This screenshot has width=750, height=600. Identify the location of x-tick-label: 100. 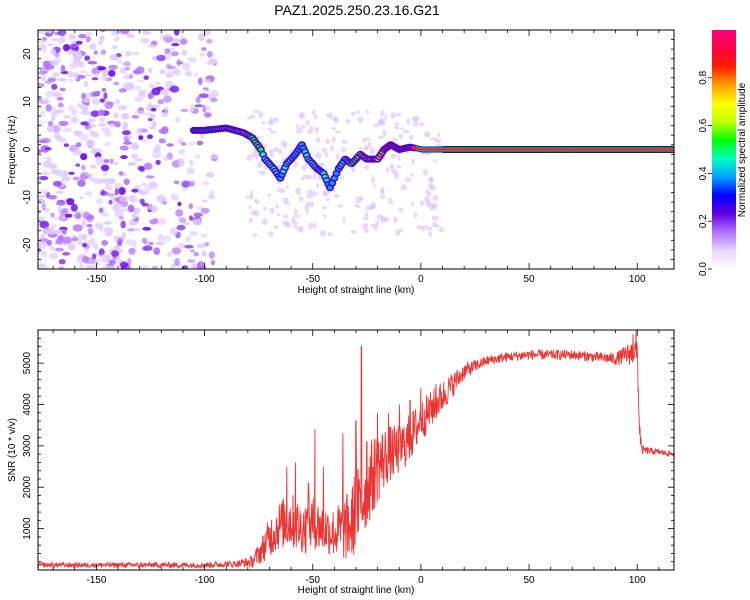
(637, 580).